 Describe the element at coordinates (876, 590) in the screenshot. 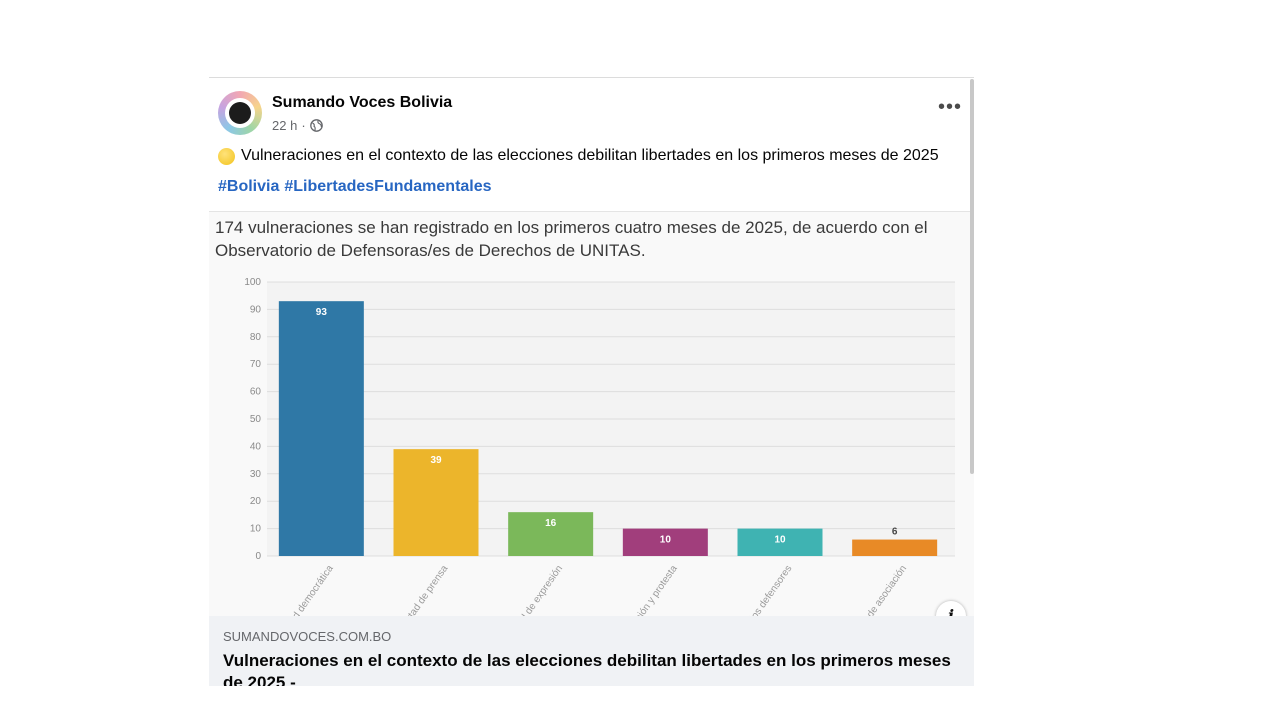

I see `x-tick-label: Libertad de asociación` at that location.